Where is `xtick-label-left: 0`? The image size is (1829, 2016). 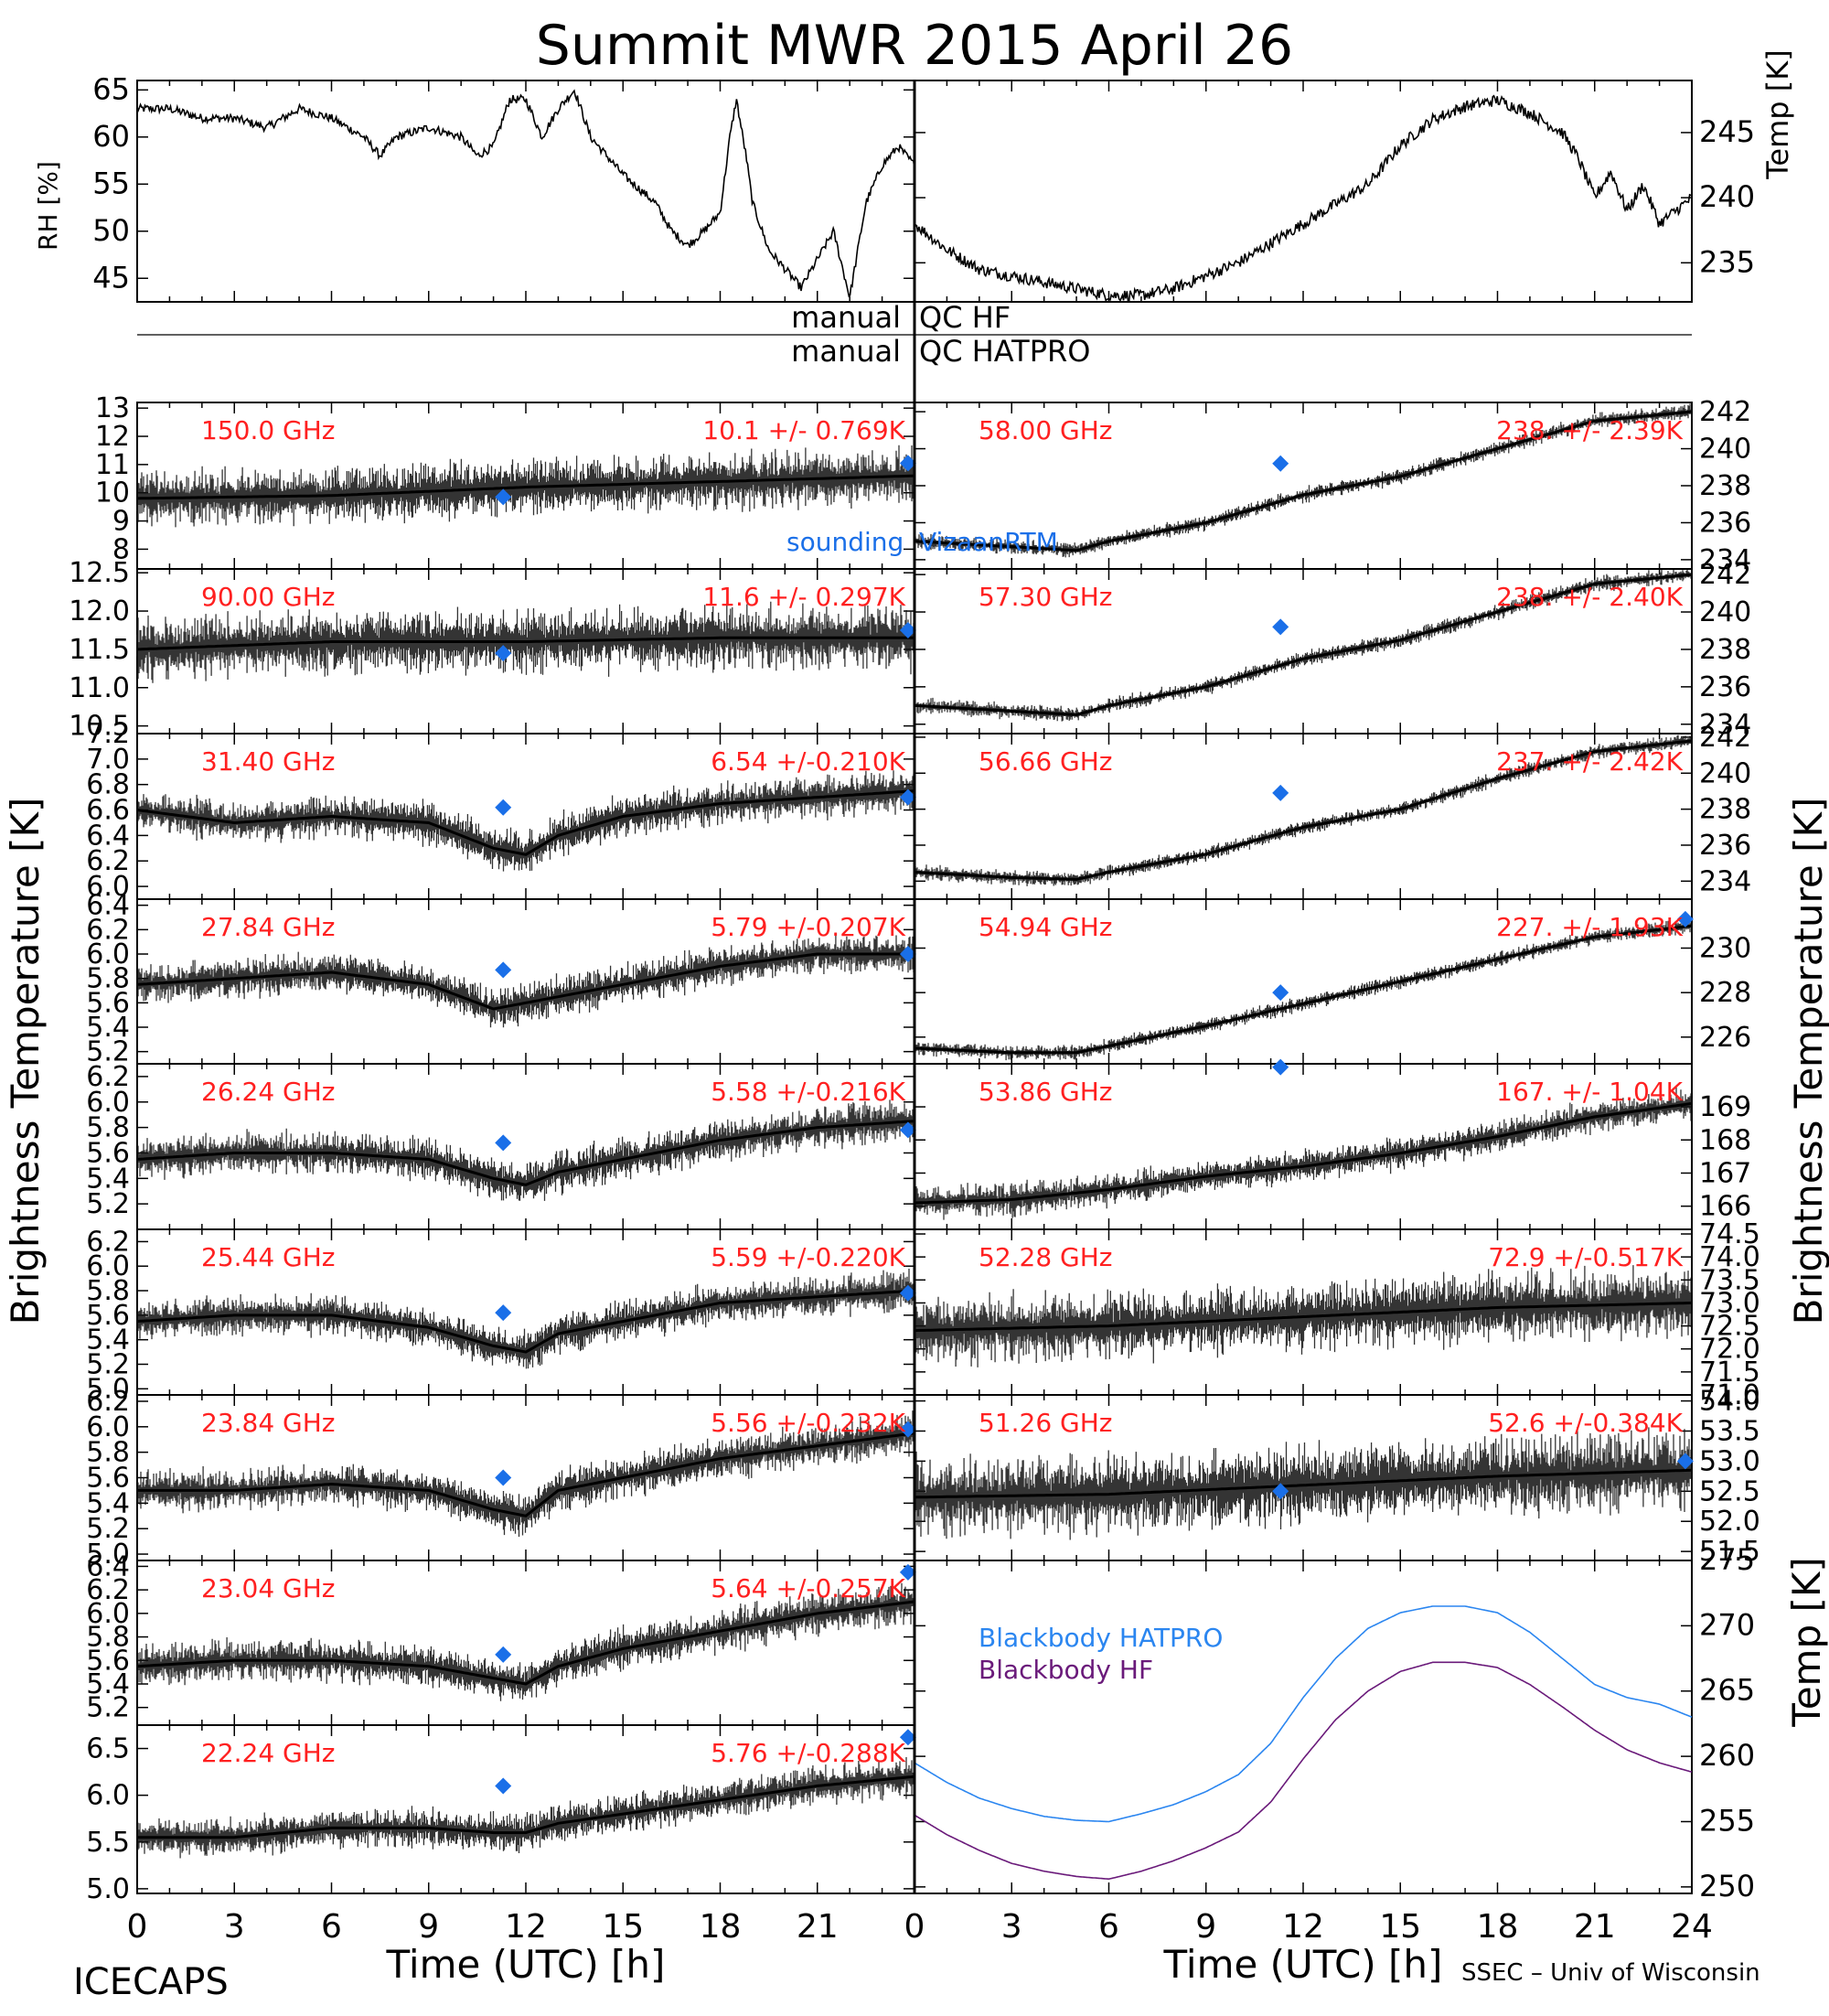 xtick-label-left: 0 is located at coordinates (137, 1927).